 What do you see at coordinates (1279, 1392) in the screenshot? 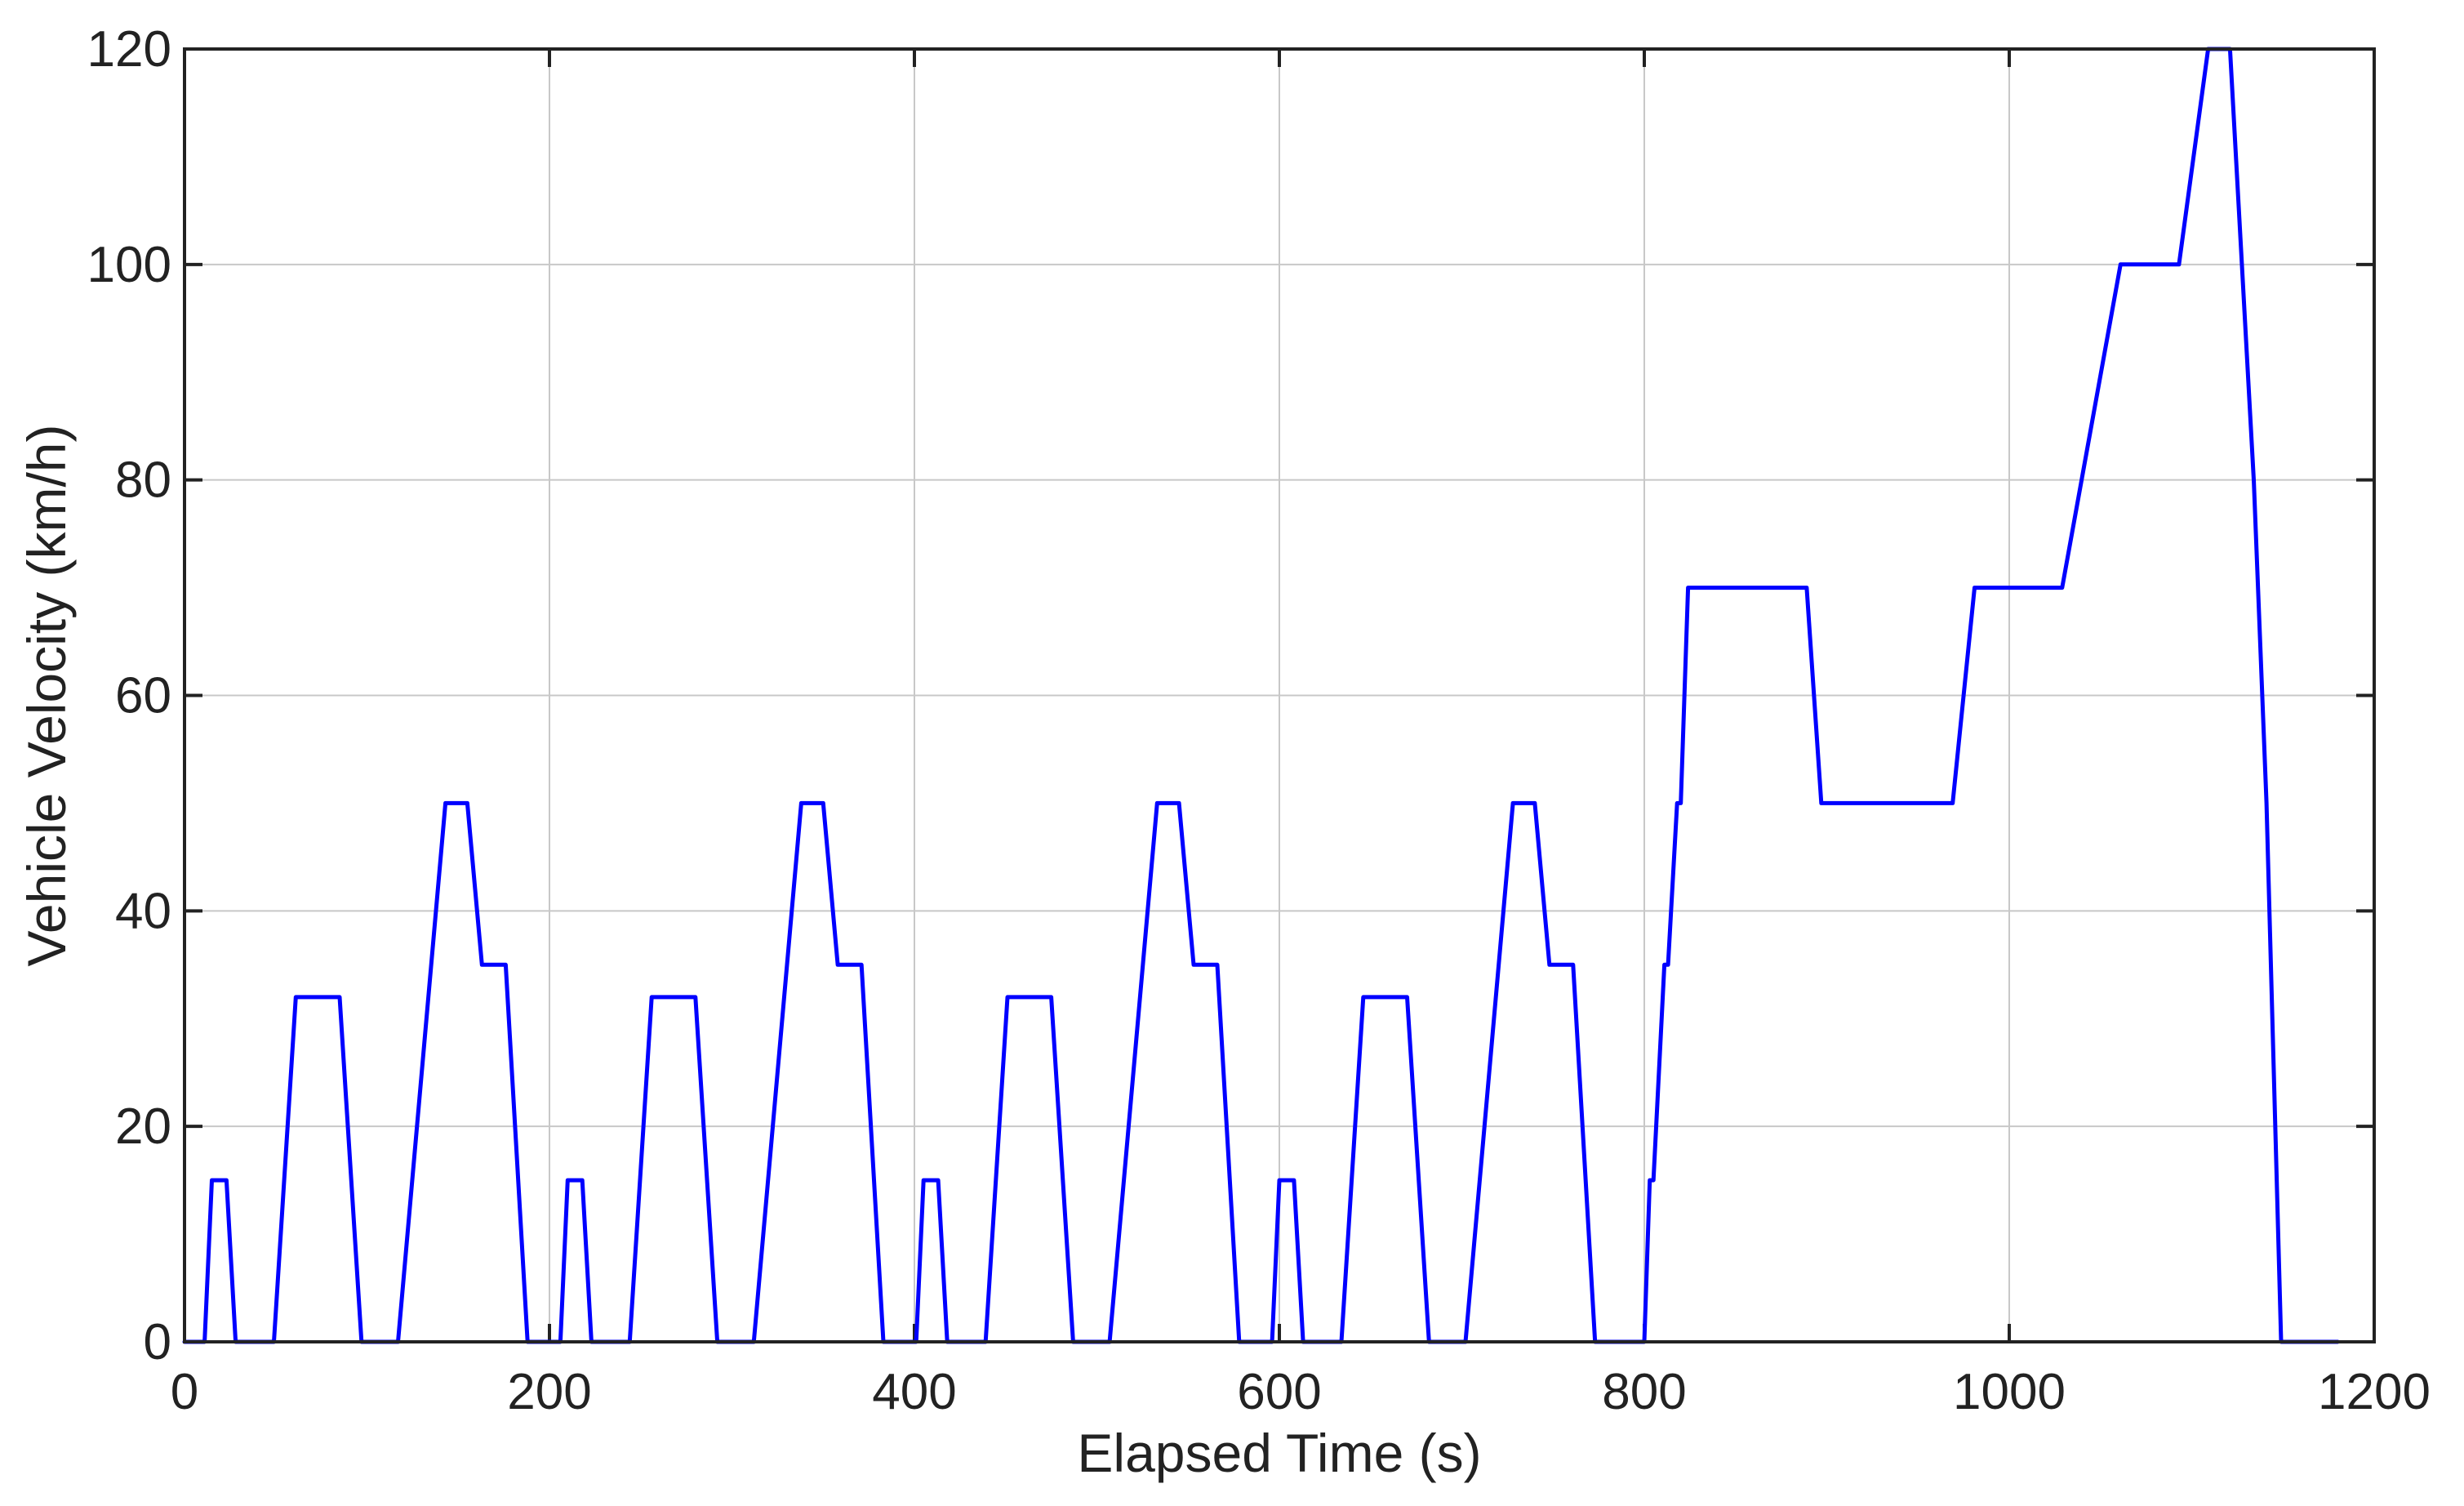
I see `x-tick-label: 600` at bounding box center [1279, 1392].